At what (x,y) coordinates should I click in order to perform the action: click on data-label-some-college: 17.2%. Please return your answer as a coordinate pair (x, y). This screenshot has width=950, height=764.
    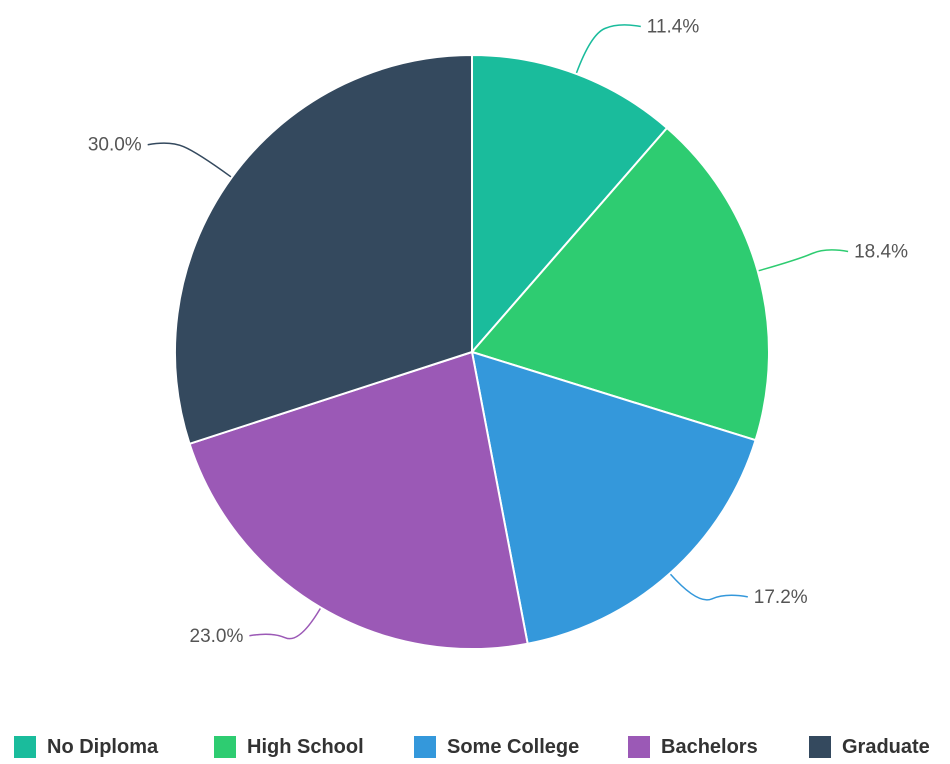
    Looking at the image, I should click on (781, 597).